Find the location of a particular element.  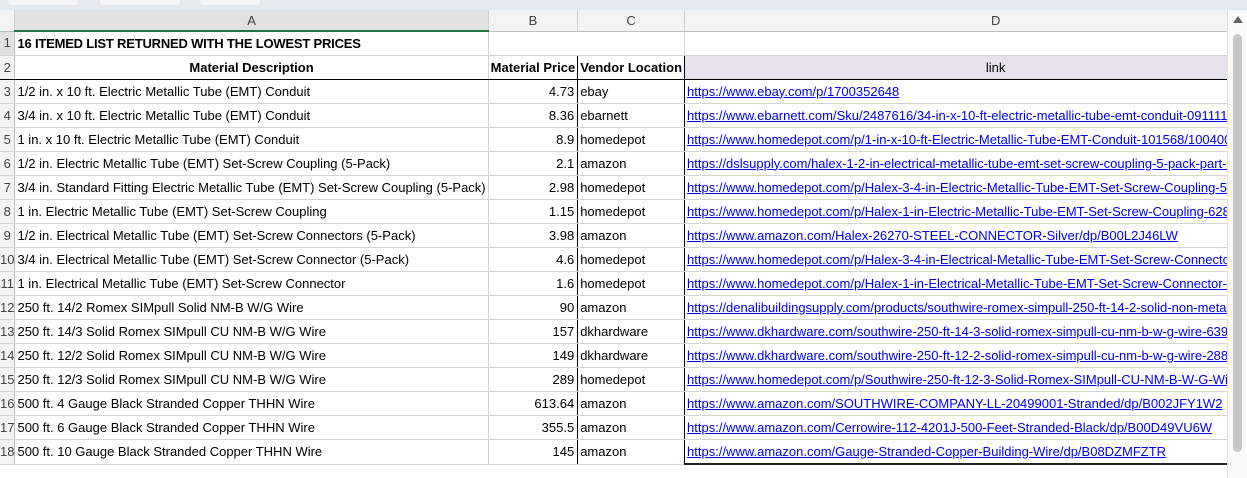

vertical-scrollbar is located at coordinates (1237, 244).